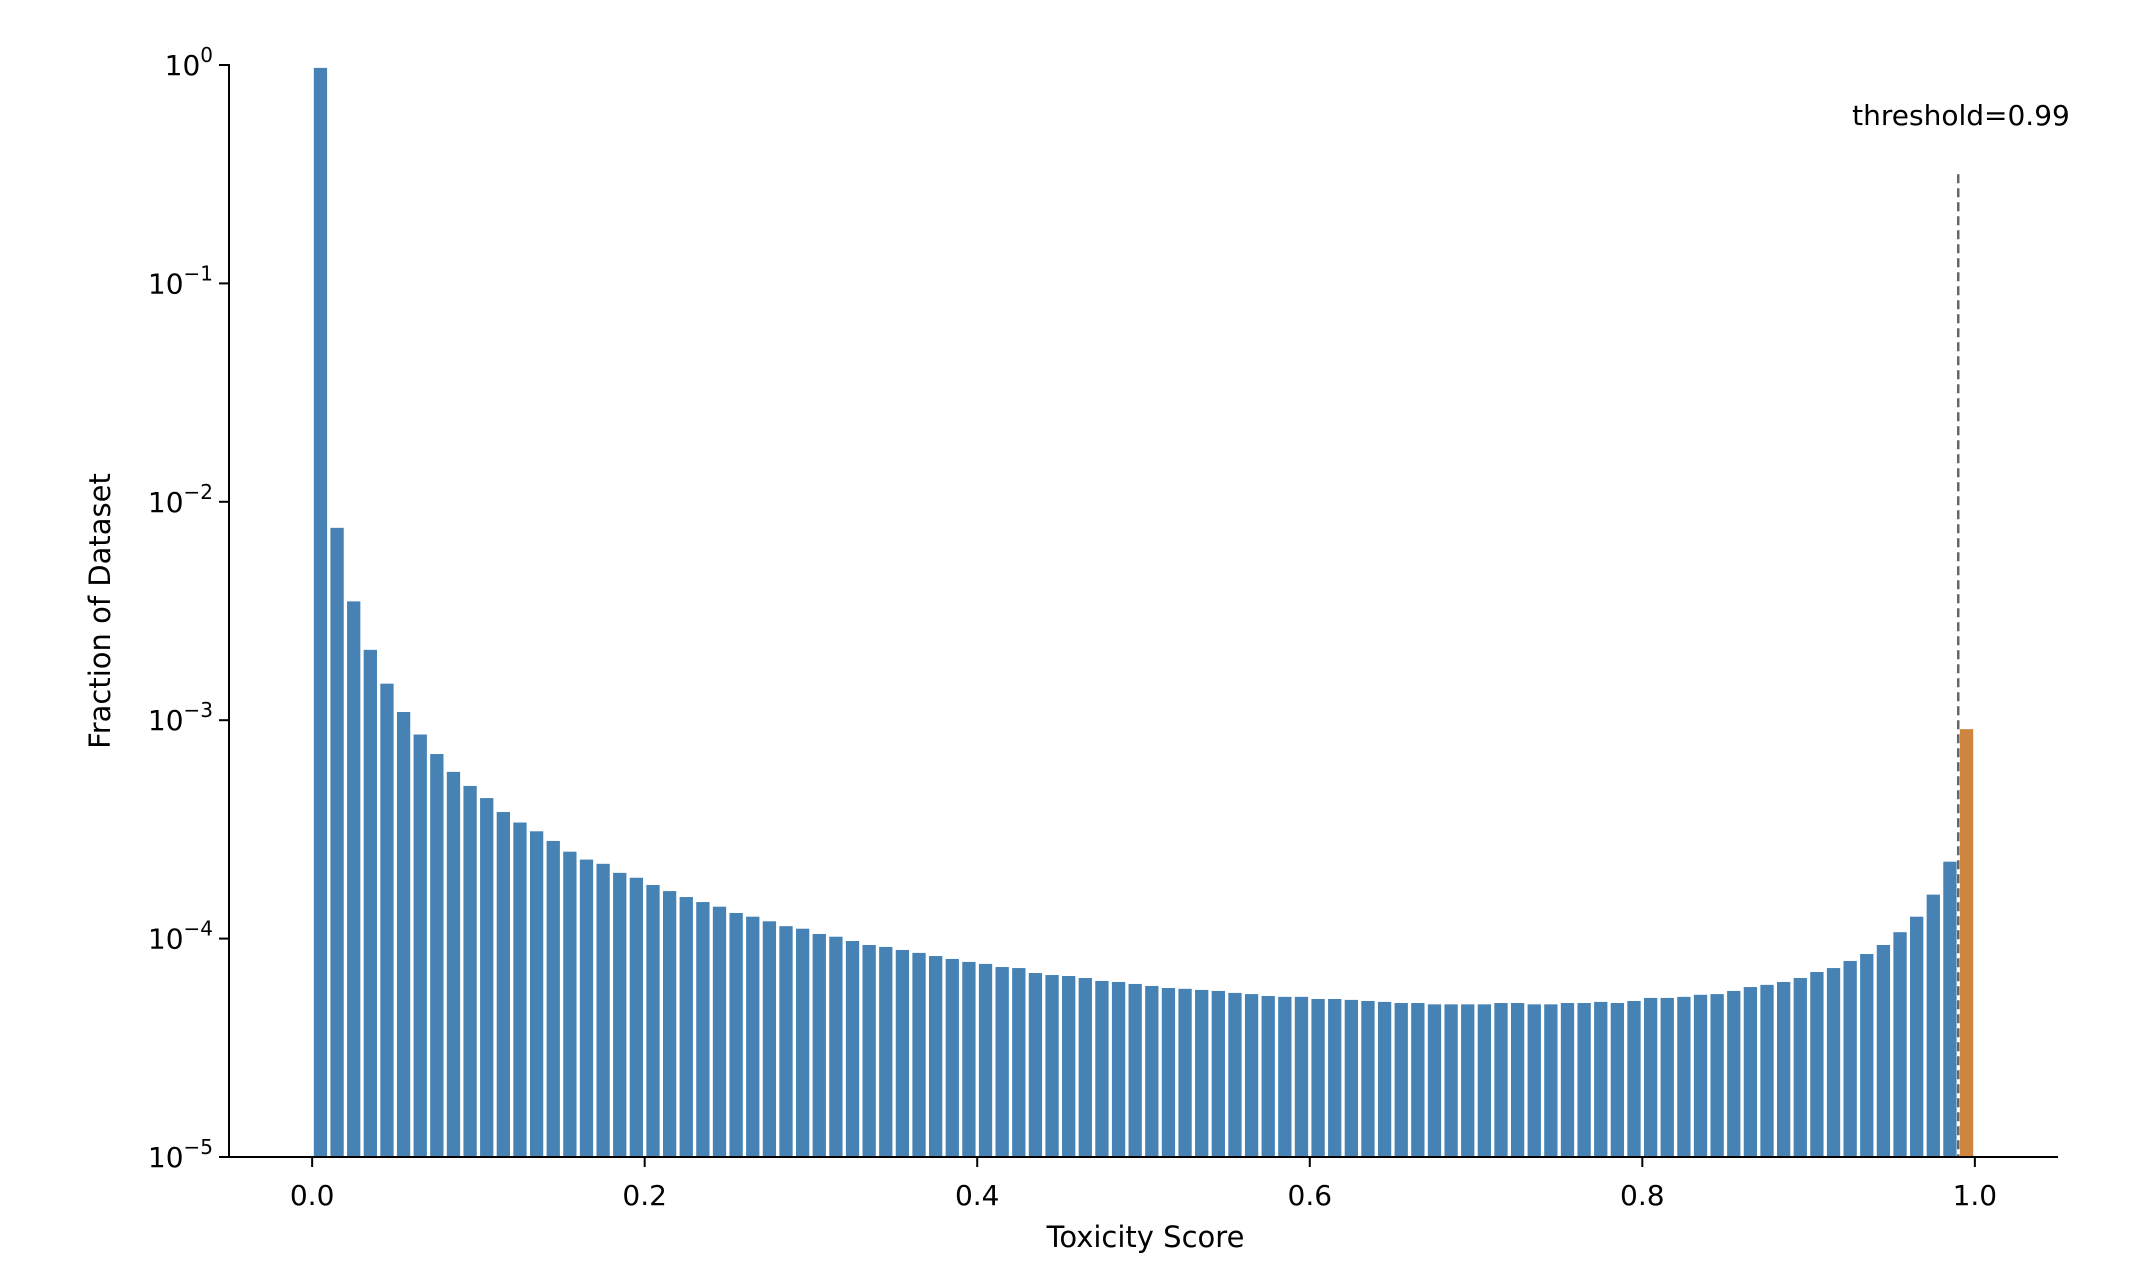  I want to click on x-tick-label: 1.0, so click(1975, 1195).